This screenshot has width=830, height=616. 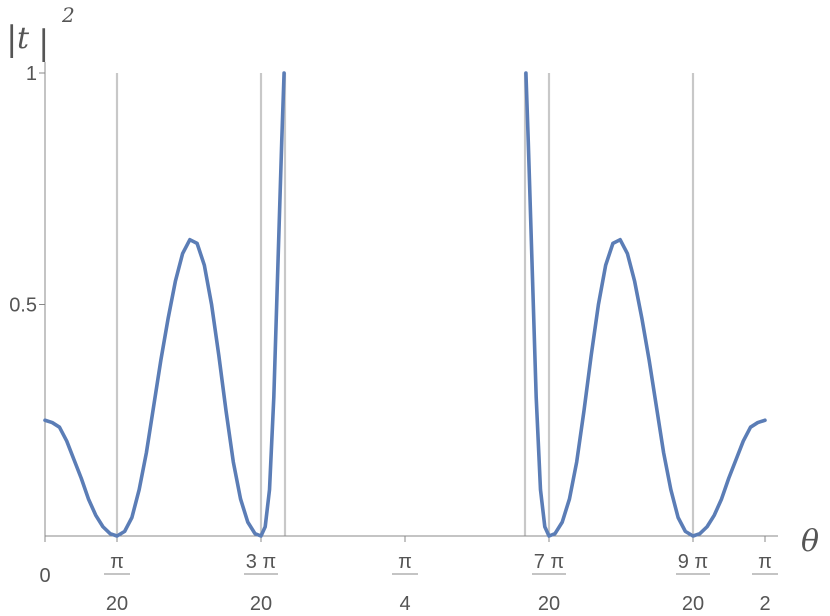 What do you see at coordinates (117, 575) in the screenshot?
I see `x-tick-1: π 20` at bounding box center [117, 575].